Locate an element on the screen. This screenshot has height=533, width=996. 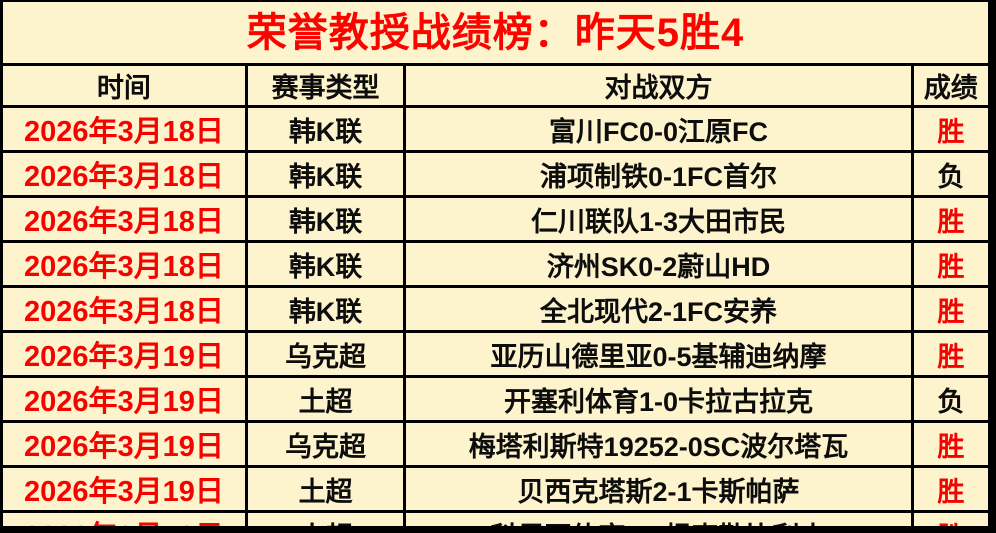
header-cell-time: 时间 is located at coordinates (125, 87).